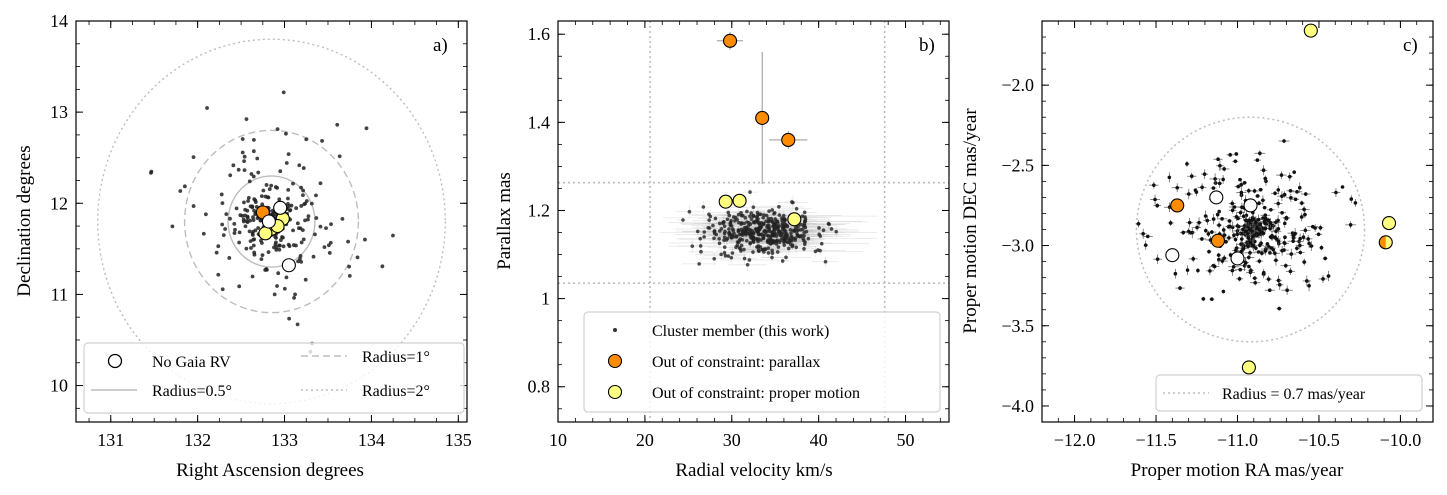 The image size is (1447, 495). What do you see at coordinates (1294, 394) in the screenshot?
I see `legend-radius-07-label: Radius = 0.7 mas/year` at bounding box center [1294, 394].